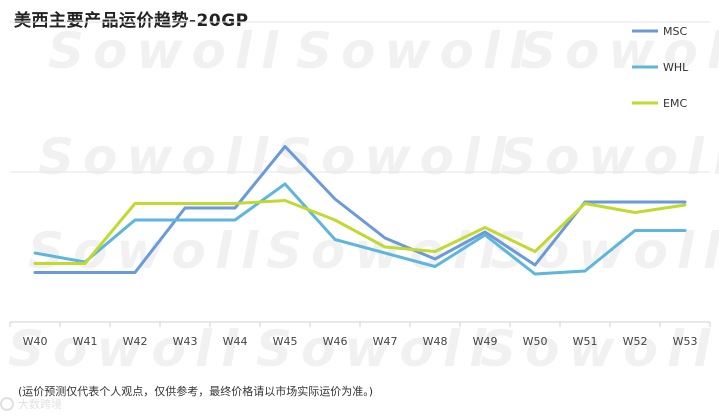 This screenshot has width=719, height=416. What do you see at coordinates (185, 341) in the screenshot?
I see `x-tick-label: W43` at bounding box center [185, 341].